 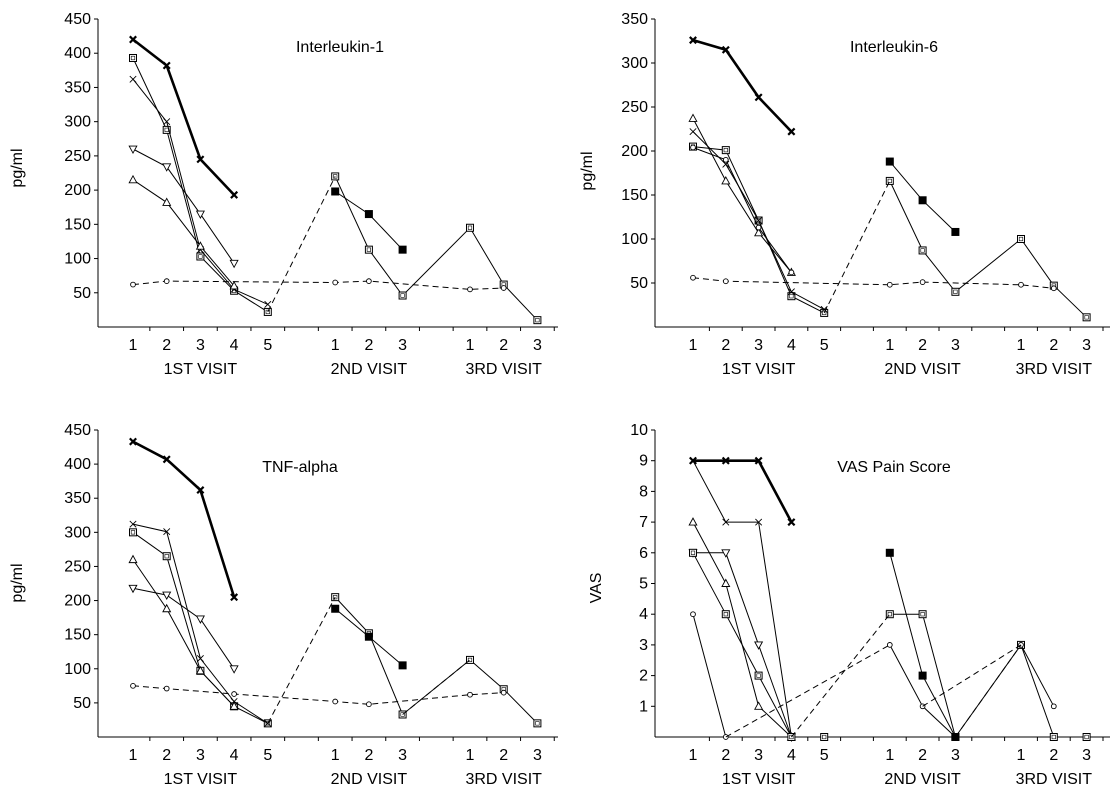 What do you see at coordinates (791, 345) in the screenshot?
I see `x-tick-label: 4` at bounding box center [791, 345].